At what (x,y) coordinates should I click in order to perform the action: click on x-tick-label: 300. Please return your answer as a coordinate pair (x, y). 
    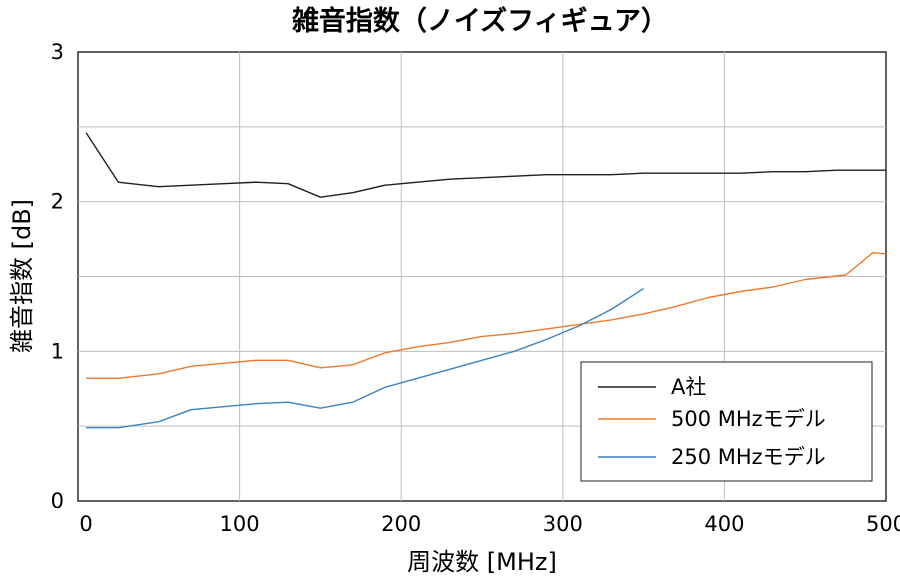
    Looking at the image, I should click on (563, 524).